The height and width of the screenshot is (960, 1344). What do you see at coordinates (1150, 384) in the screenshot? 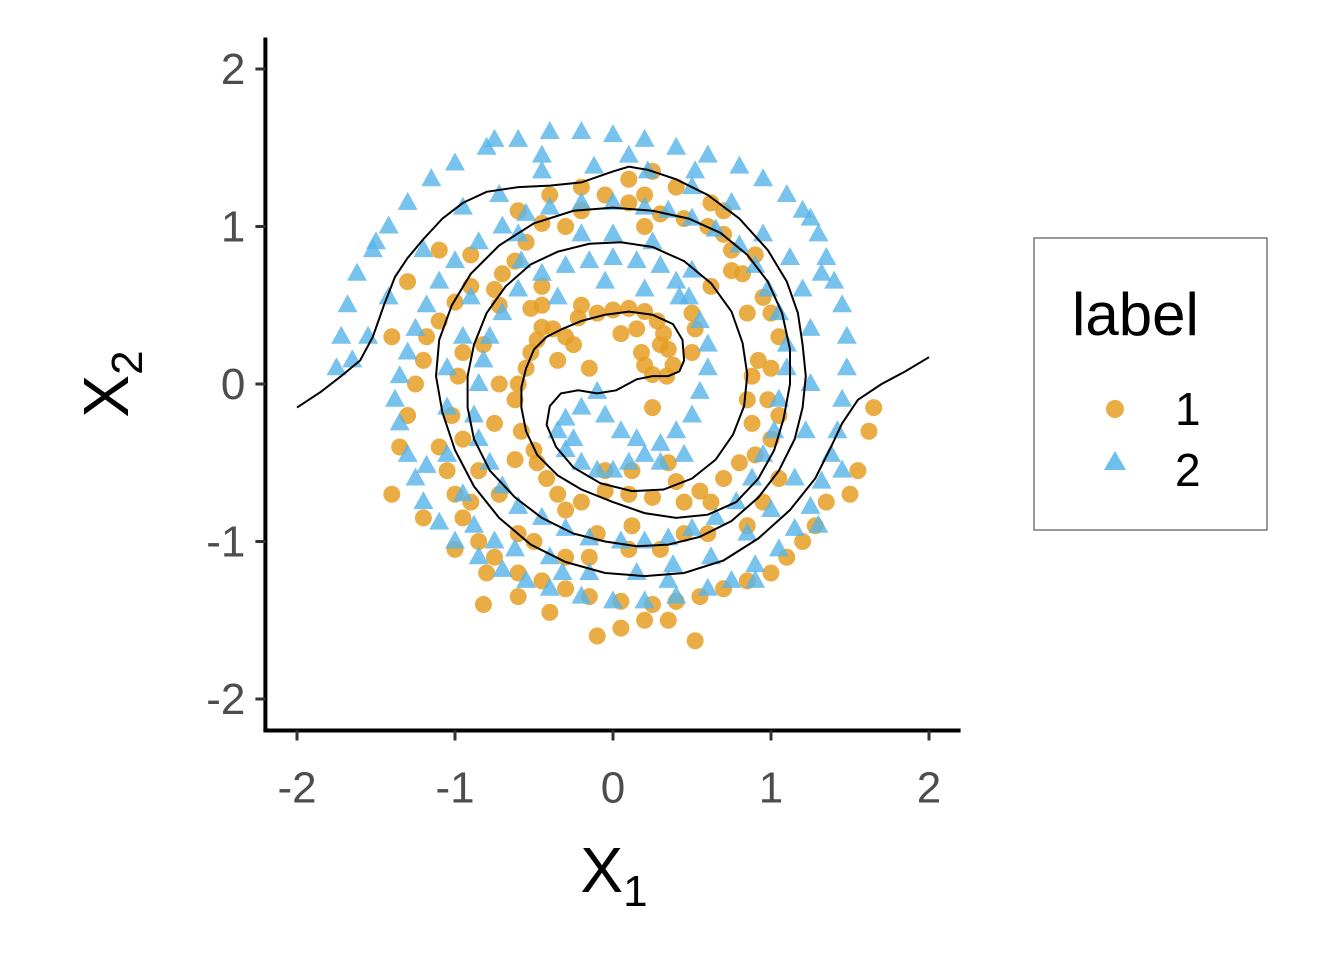
I see `legend-box` at bounding box center [1150, 384].